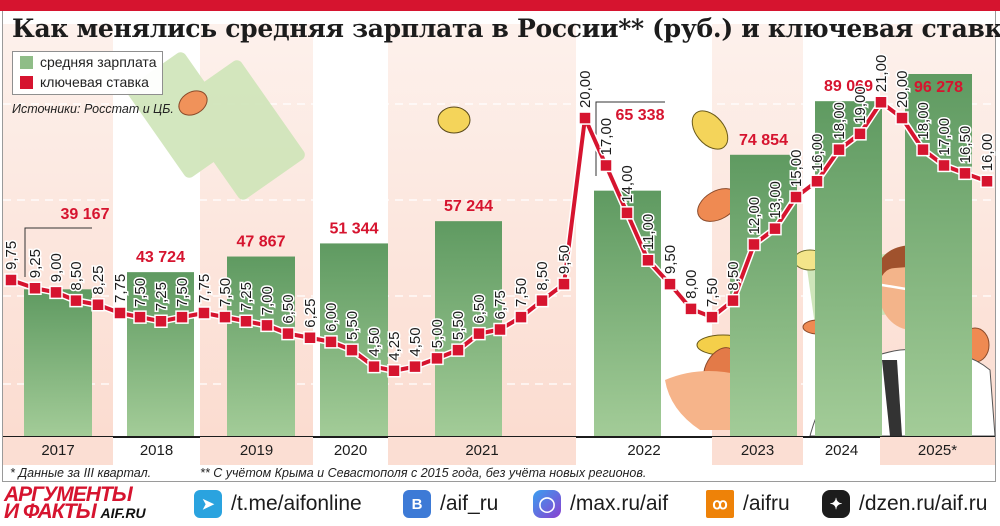 The width and height of the screenshot is (1000, 526). I want to click on year-label: 2017, so click(58, 451).